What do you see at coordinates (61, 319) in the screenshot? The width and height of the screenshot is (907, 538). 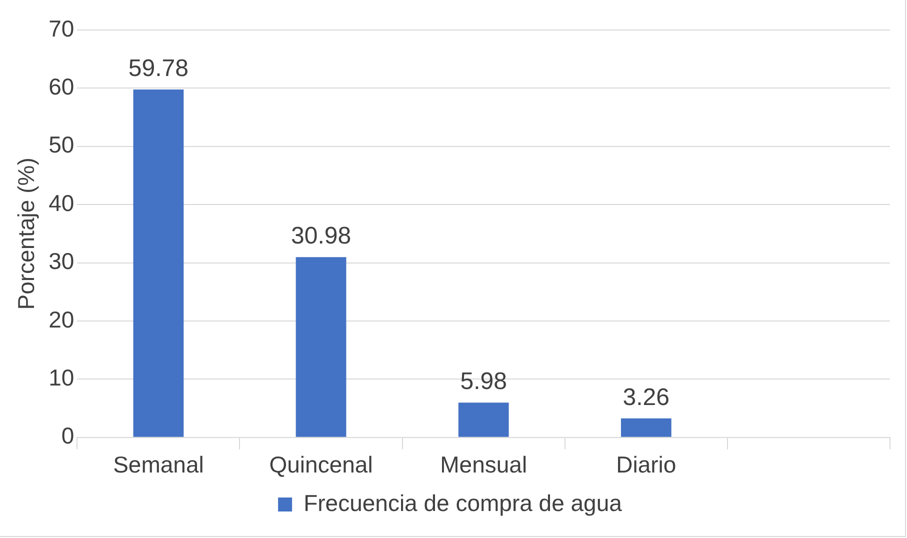 I see `y-tick-label: 20` at bounding box center [61, 319].